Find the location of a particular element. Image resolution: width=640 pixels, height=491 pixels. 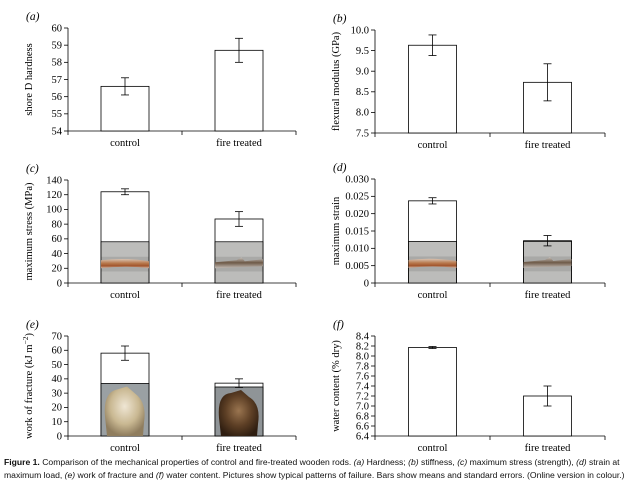

y-tick-label: 0.020 is located at coordinates (357, 214).